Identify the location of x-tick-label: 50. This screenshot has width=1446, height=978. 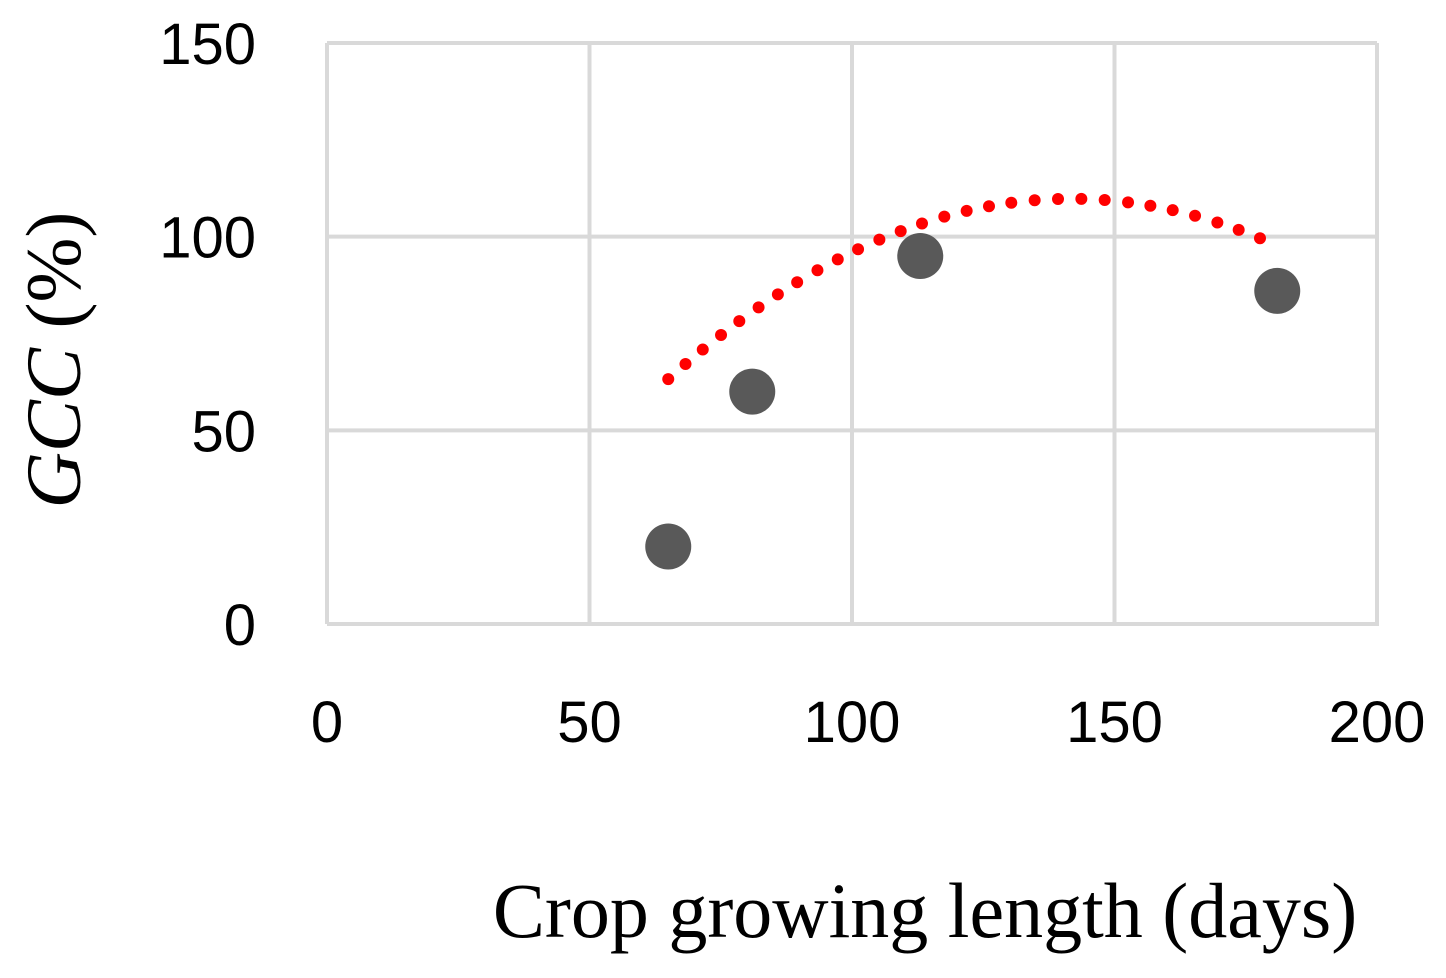
(589, 722).